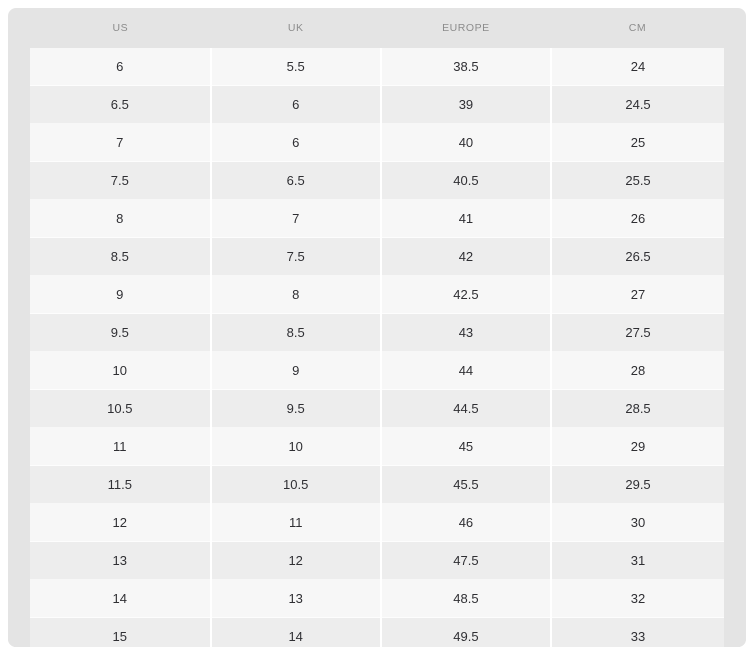 The image size is (754, 655). What do you see at coordinates (296, 67) in the screenshot?
I see `cell-uk: 5.5` at bounding box center [296, 67].